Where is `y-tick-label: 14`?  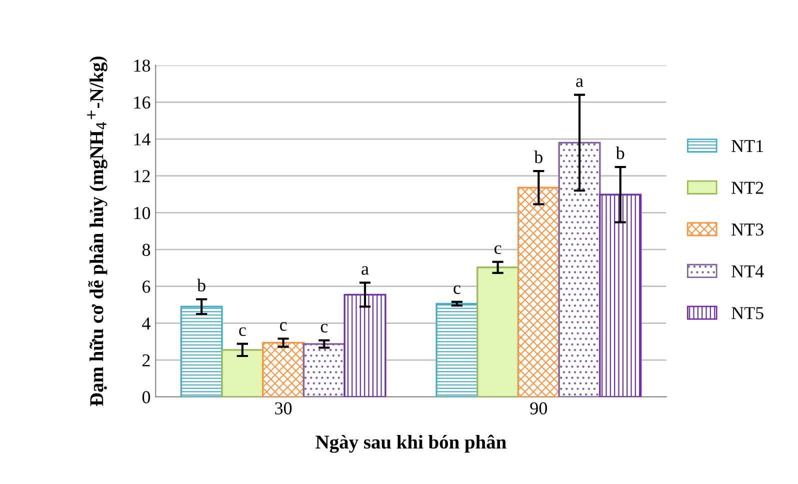
y-tick-label: 14 is located at coordinates (142, 139).